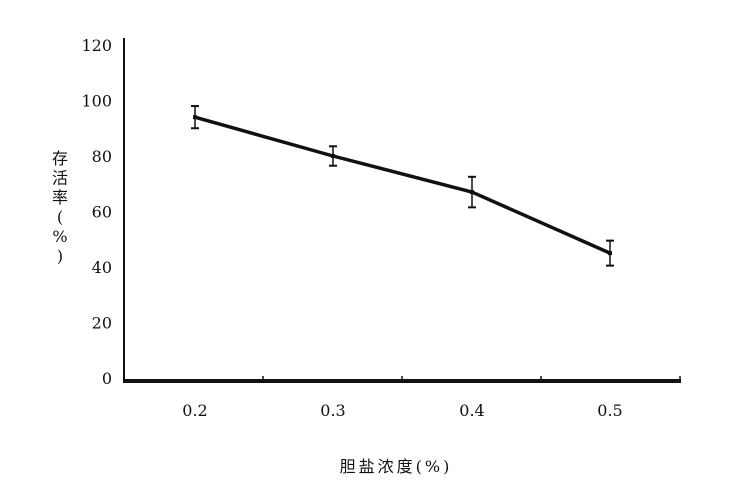  What do you see at coordinates (60, 178) in the screenshot?
I see `y-axis-title-char: 活` at bounding box center [60, 178].